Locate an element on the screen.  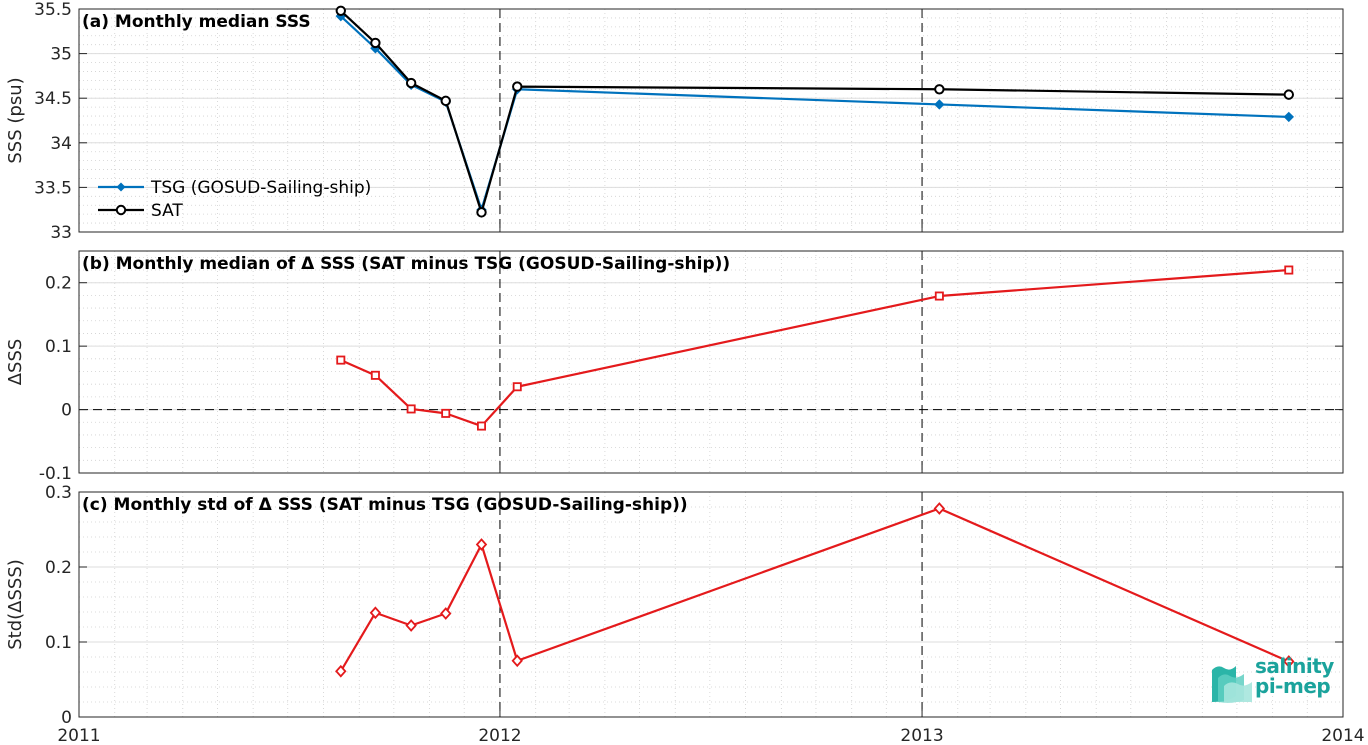
y-tick-label: 34.5 is located at coordinates (53, 99).